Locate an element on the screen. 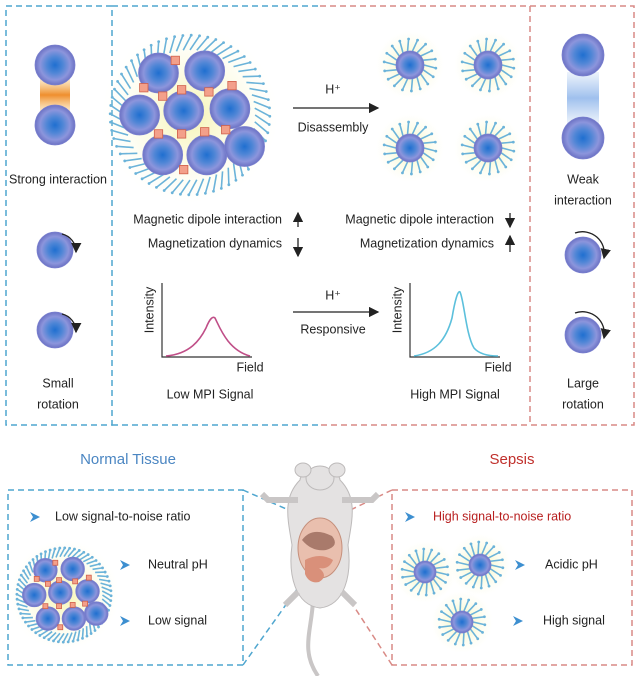 This screenshot has height=676, width=640. list-item: Low signal-to-noise ratio is located at coordinates (123, 516).